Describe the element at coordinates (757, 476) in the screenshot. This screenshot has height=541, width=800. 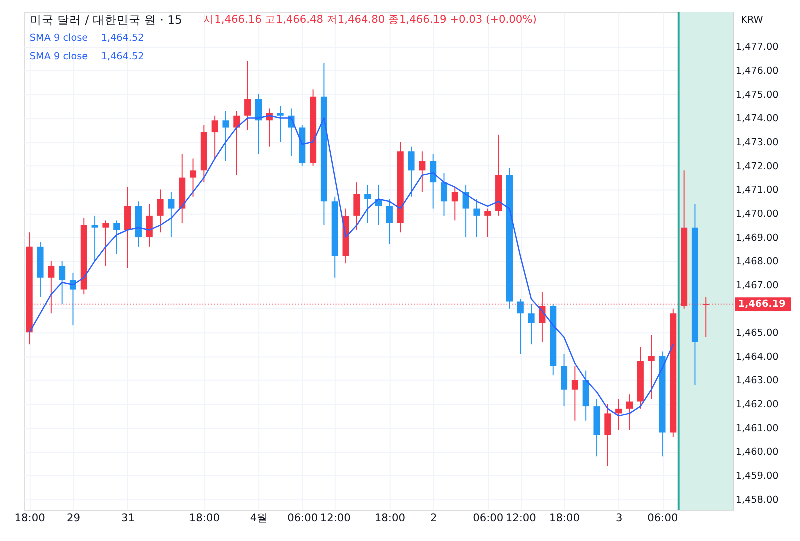
I see `y-tick-label: 1,459.00` at that location.